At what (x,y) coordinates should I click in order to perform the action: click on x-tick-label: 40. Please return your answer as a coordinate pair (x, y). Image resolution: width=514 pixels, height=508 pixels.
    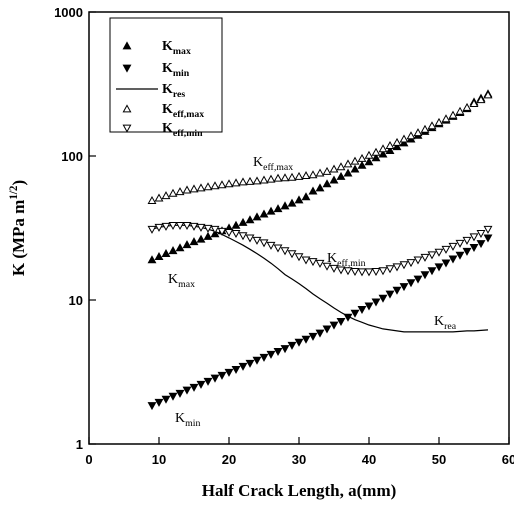
    Looking at the image, I should click on (369, 459).